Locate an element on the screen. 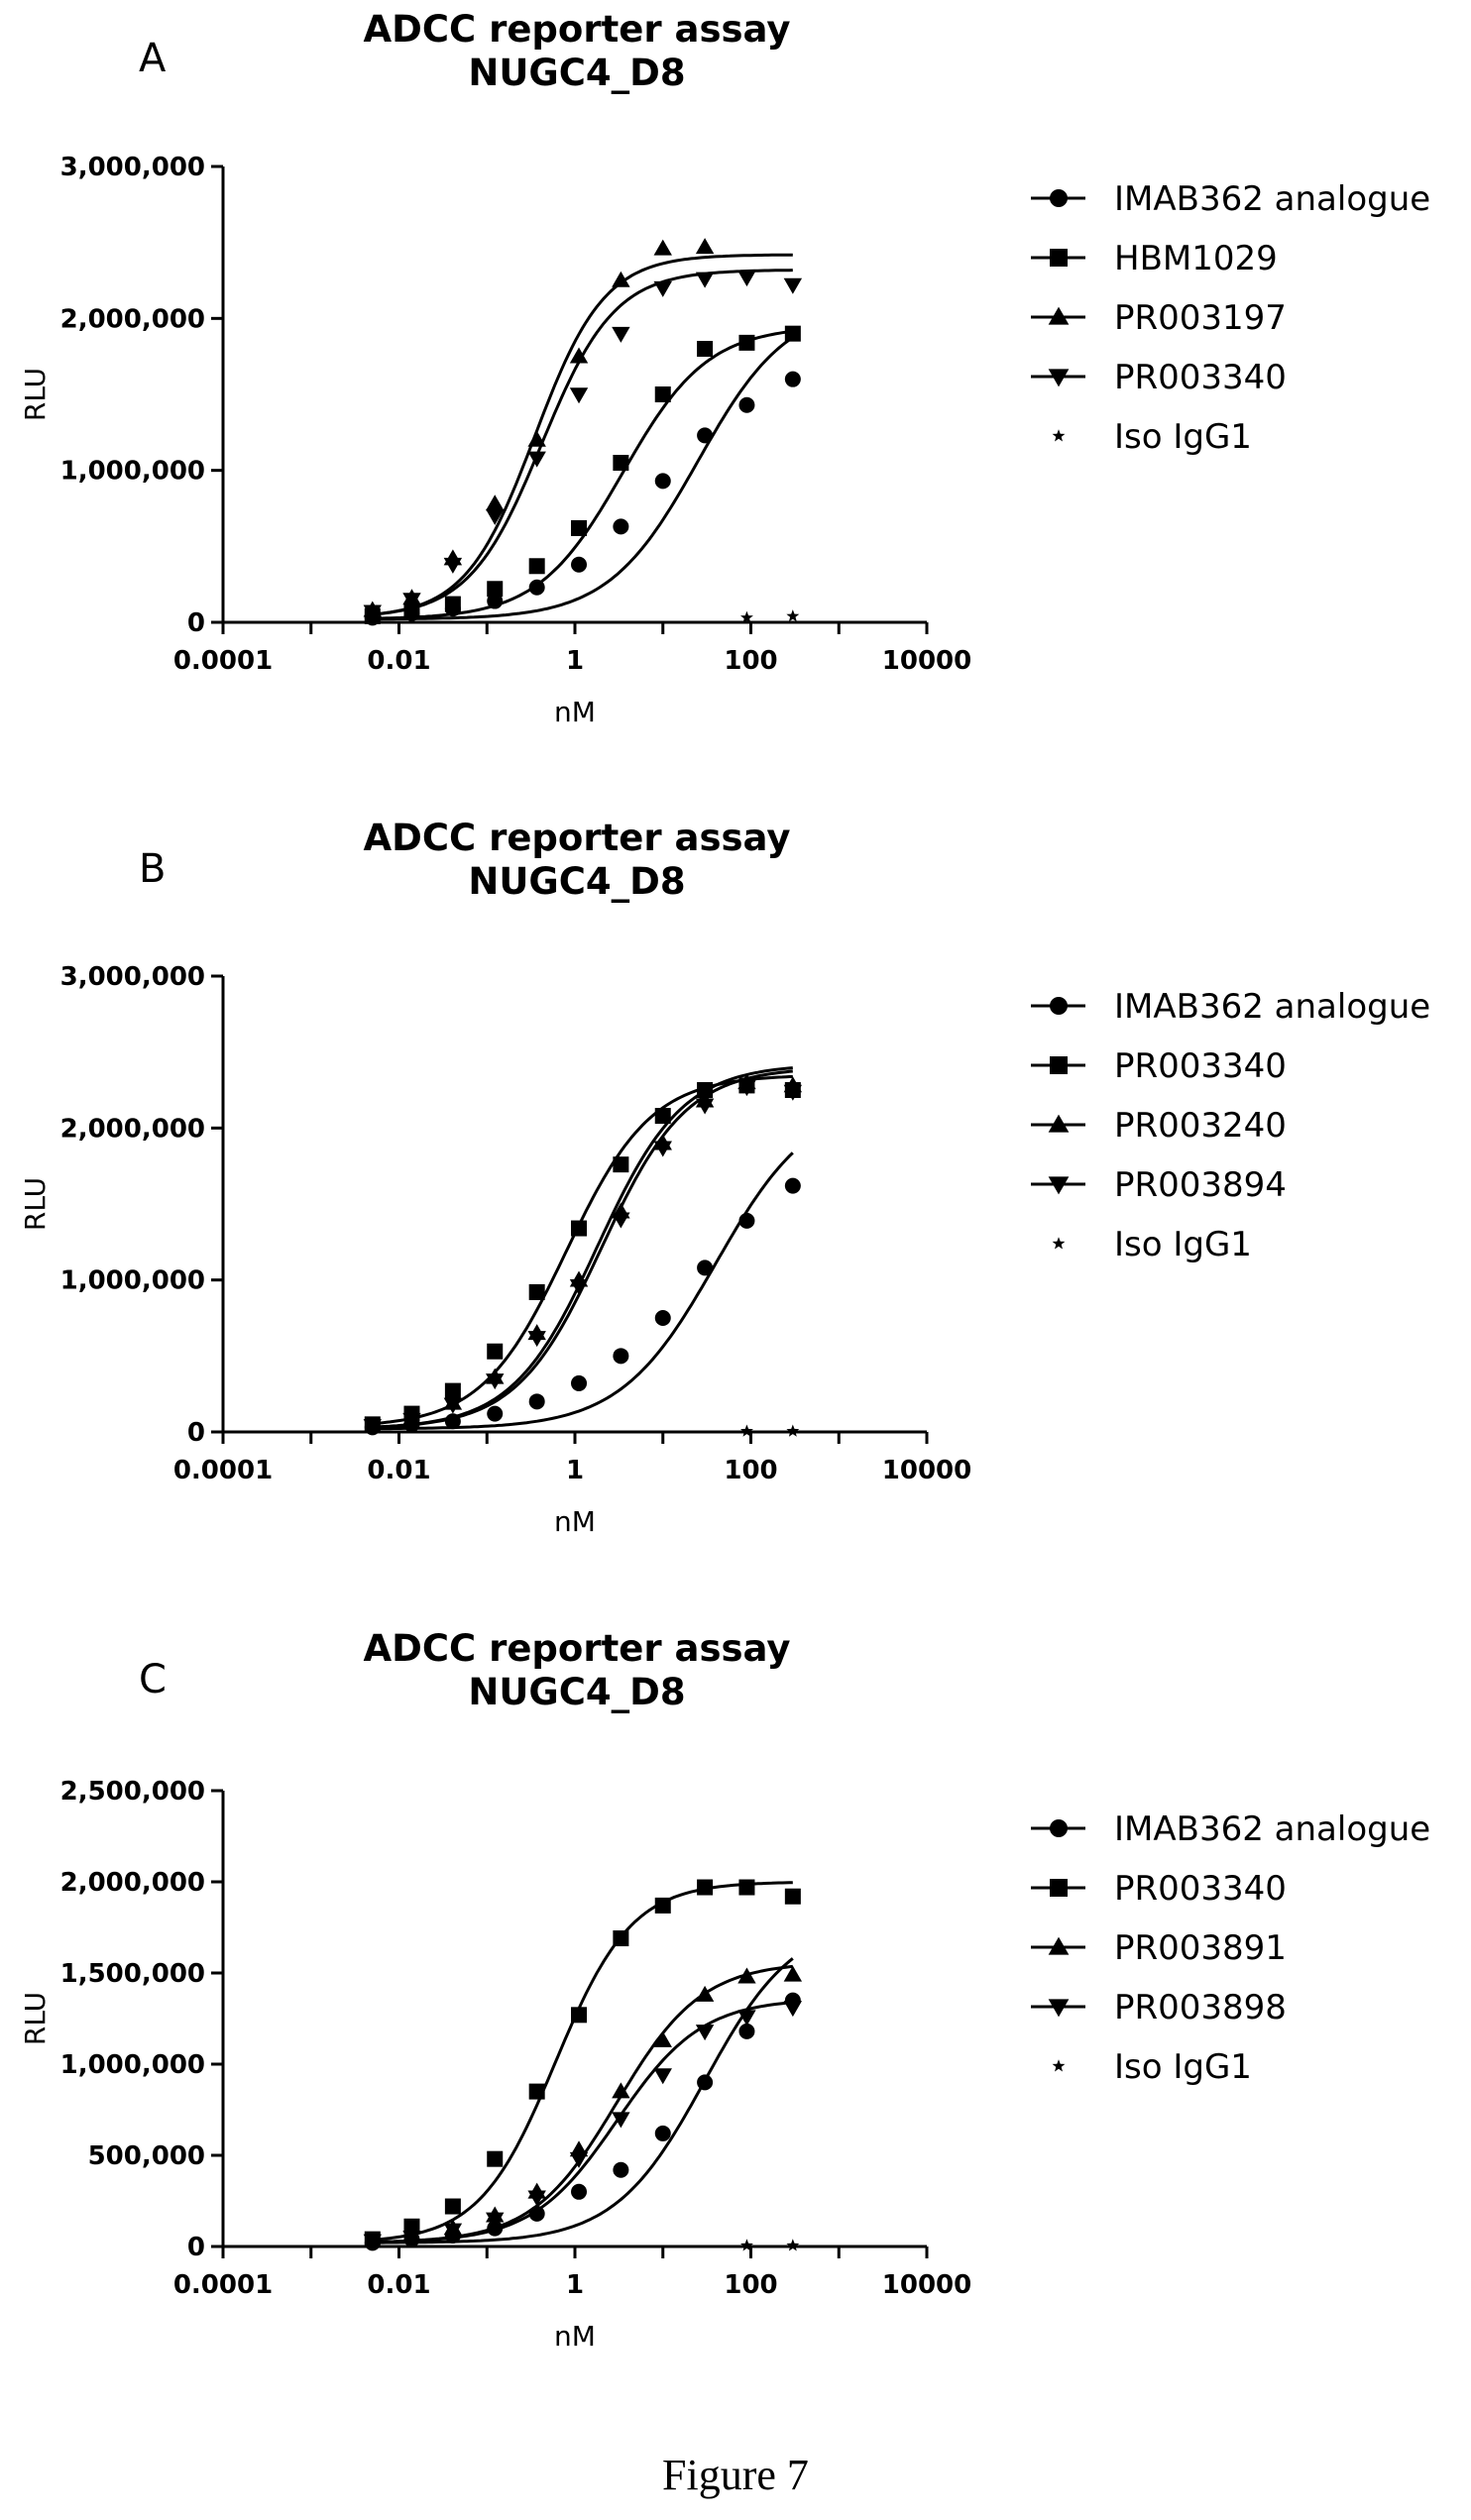 Image resolution: width=1471 pixels, height=2520 pixels. legend-item: IMAB362 analogue is located at coordinates (1230, 1007).